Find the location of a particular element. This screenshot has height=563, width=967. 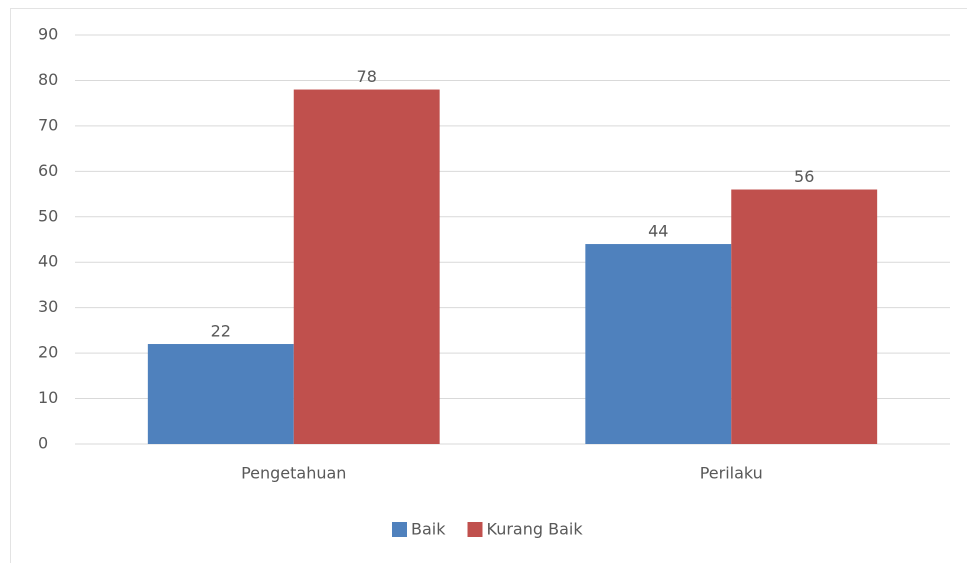

y-tick-label: 60 is located at coordinates (48, 170).